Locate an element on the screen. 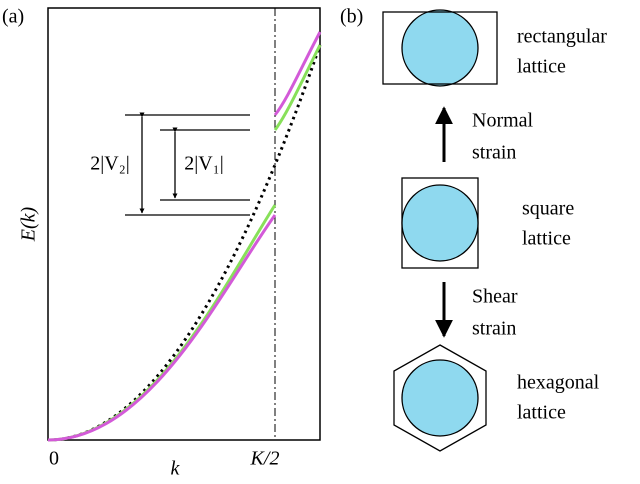 The width and height of the screenshot is (640, 484). gap-label: 2|V₁| is located at coordinates (203, 164).